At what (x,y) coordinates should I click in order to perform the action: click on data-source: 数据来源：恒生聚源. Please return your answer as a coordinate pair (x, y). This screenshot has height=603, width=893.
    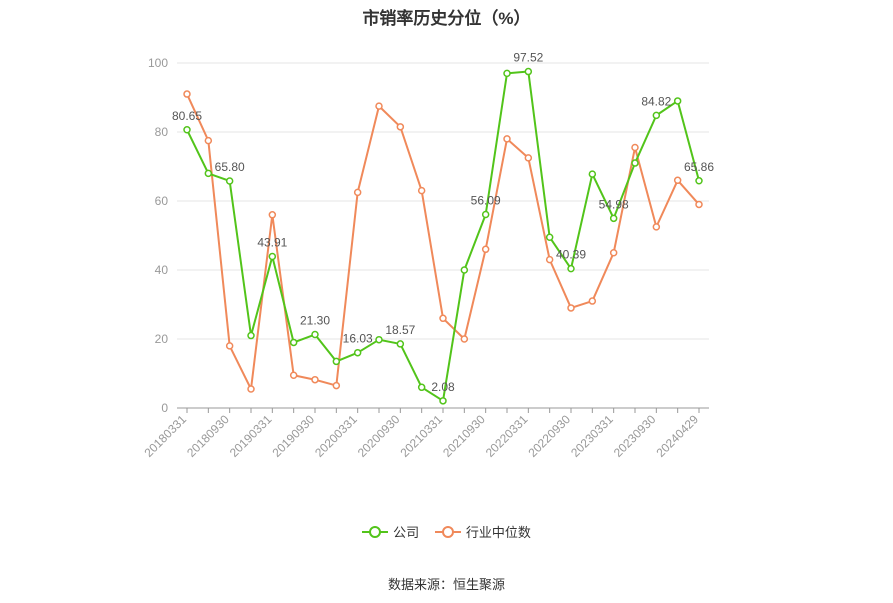
    Looking at the image, I should click on (446, 584).